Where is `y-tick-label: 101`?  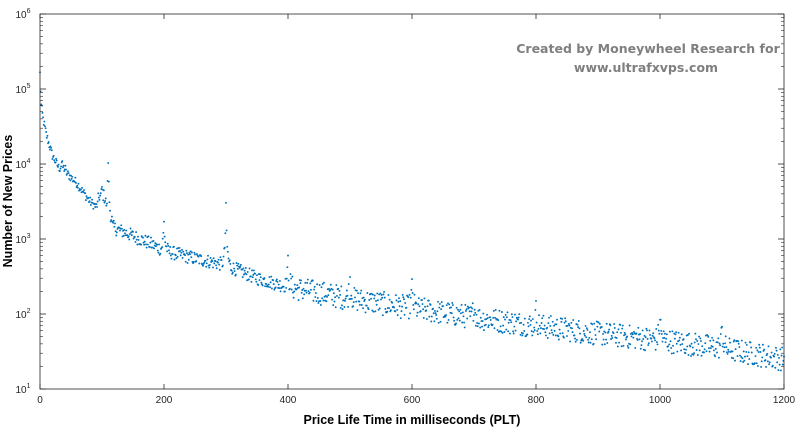 y-tick-label: 101 is located at coordinates (22, 389).